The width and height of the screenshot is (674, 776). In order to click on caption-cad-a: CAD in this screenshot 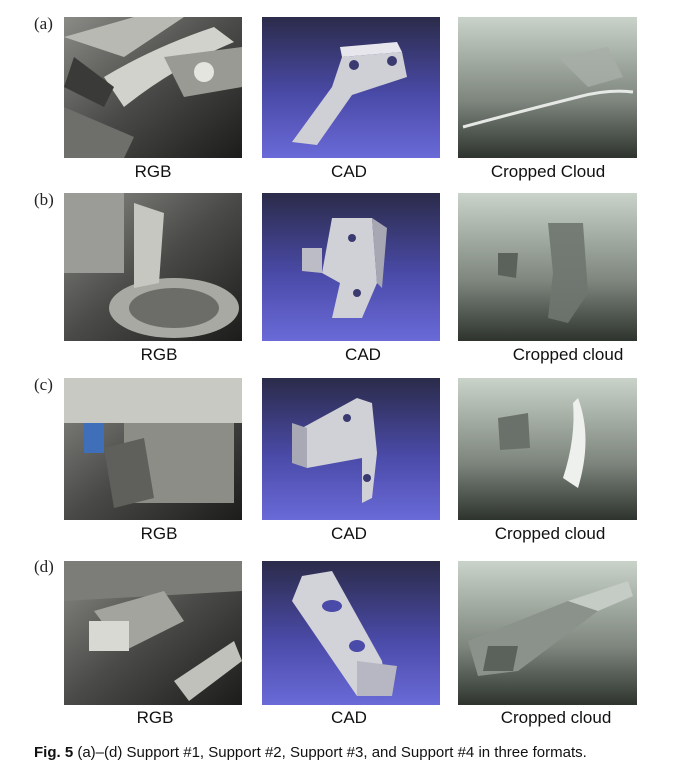, I will do `click(349, 171)`.